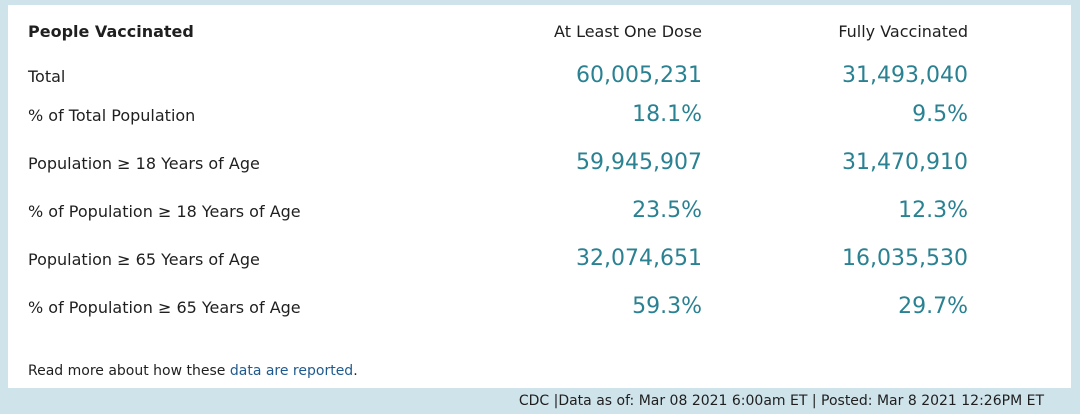 This screenshot has width=1080, height=414. Describe the element at coordinates (144, 259) in the screenshot. I see `row-label: Population ≥ 65 Years of Age` at that location.